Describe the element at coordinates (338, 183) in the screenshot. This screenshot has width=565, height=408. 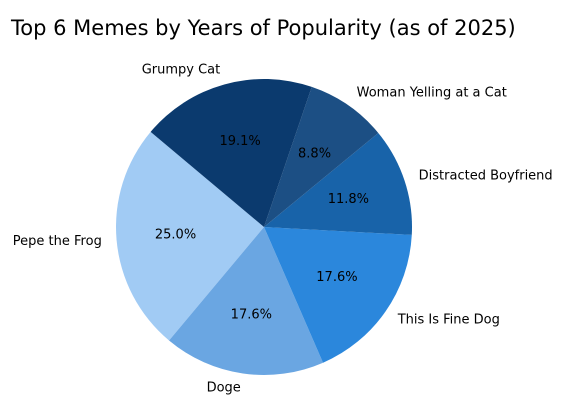
I see `pie-slice-distracted-boyfriend` at that location.